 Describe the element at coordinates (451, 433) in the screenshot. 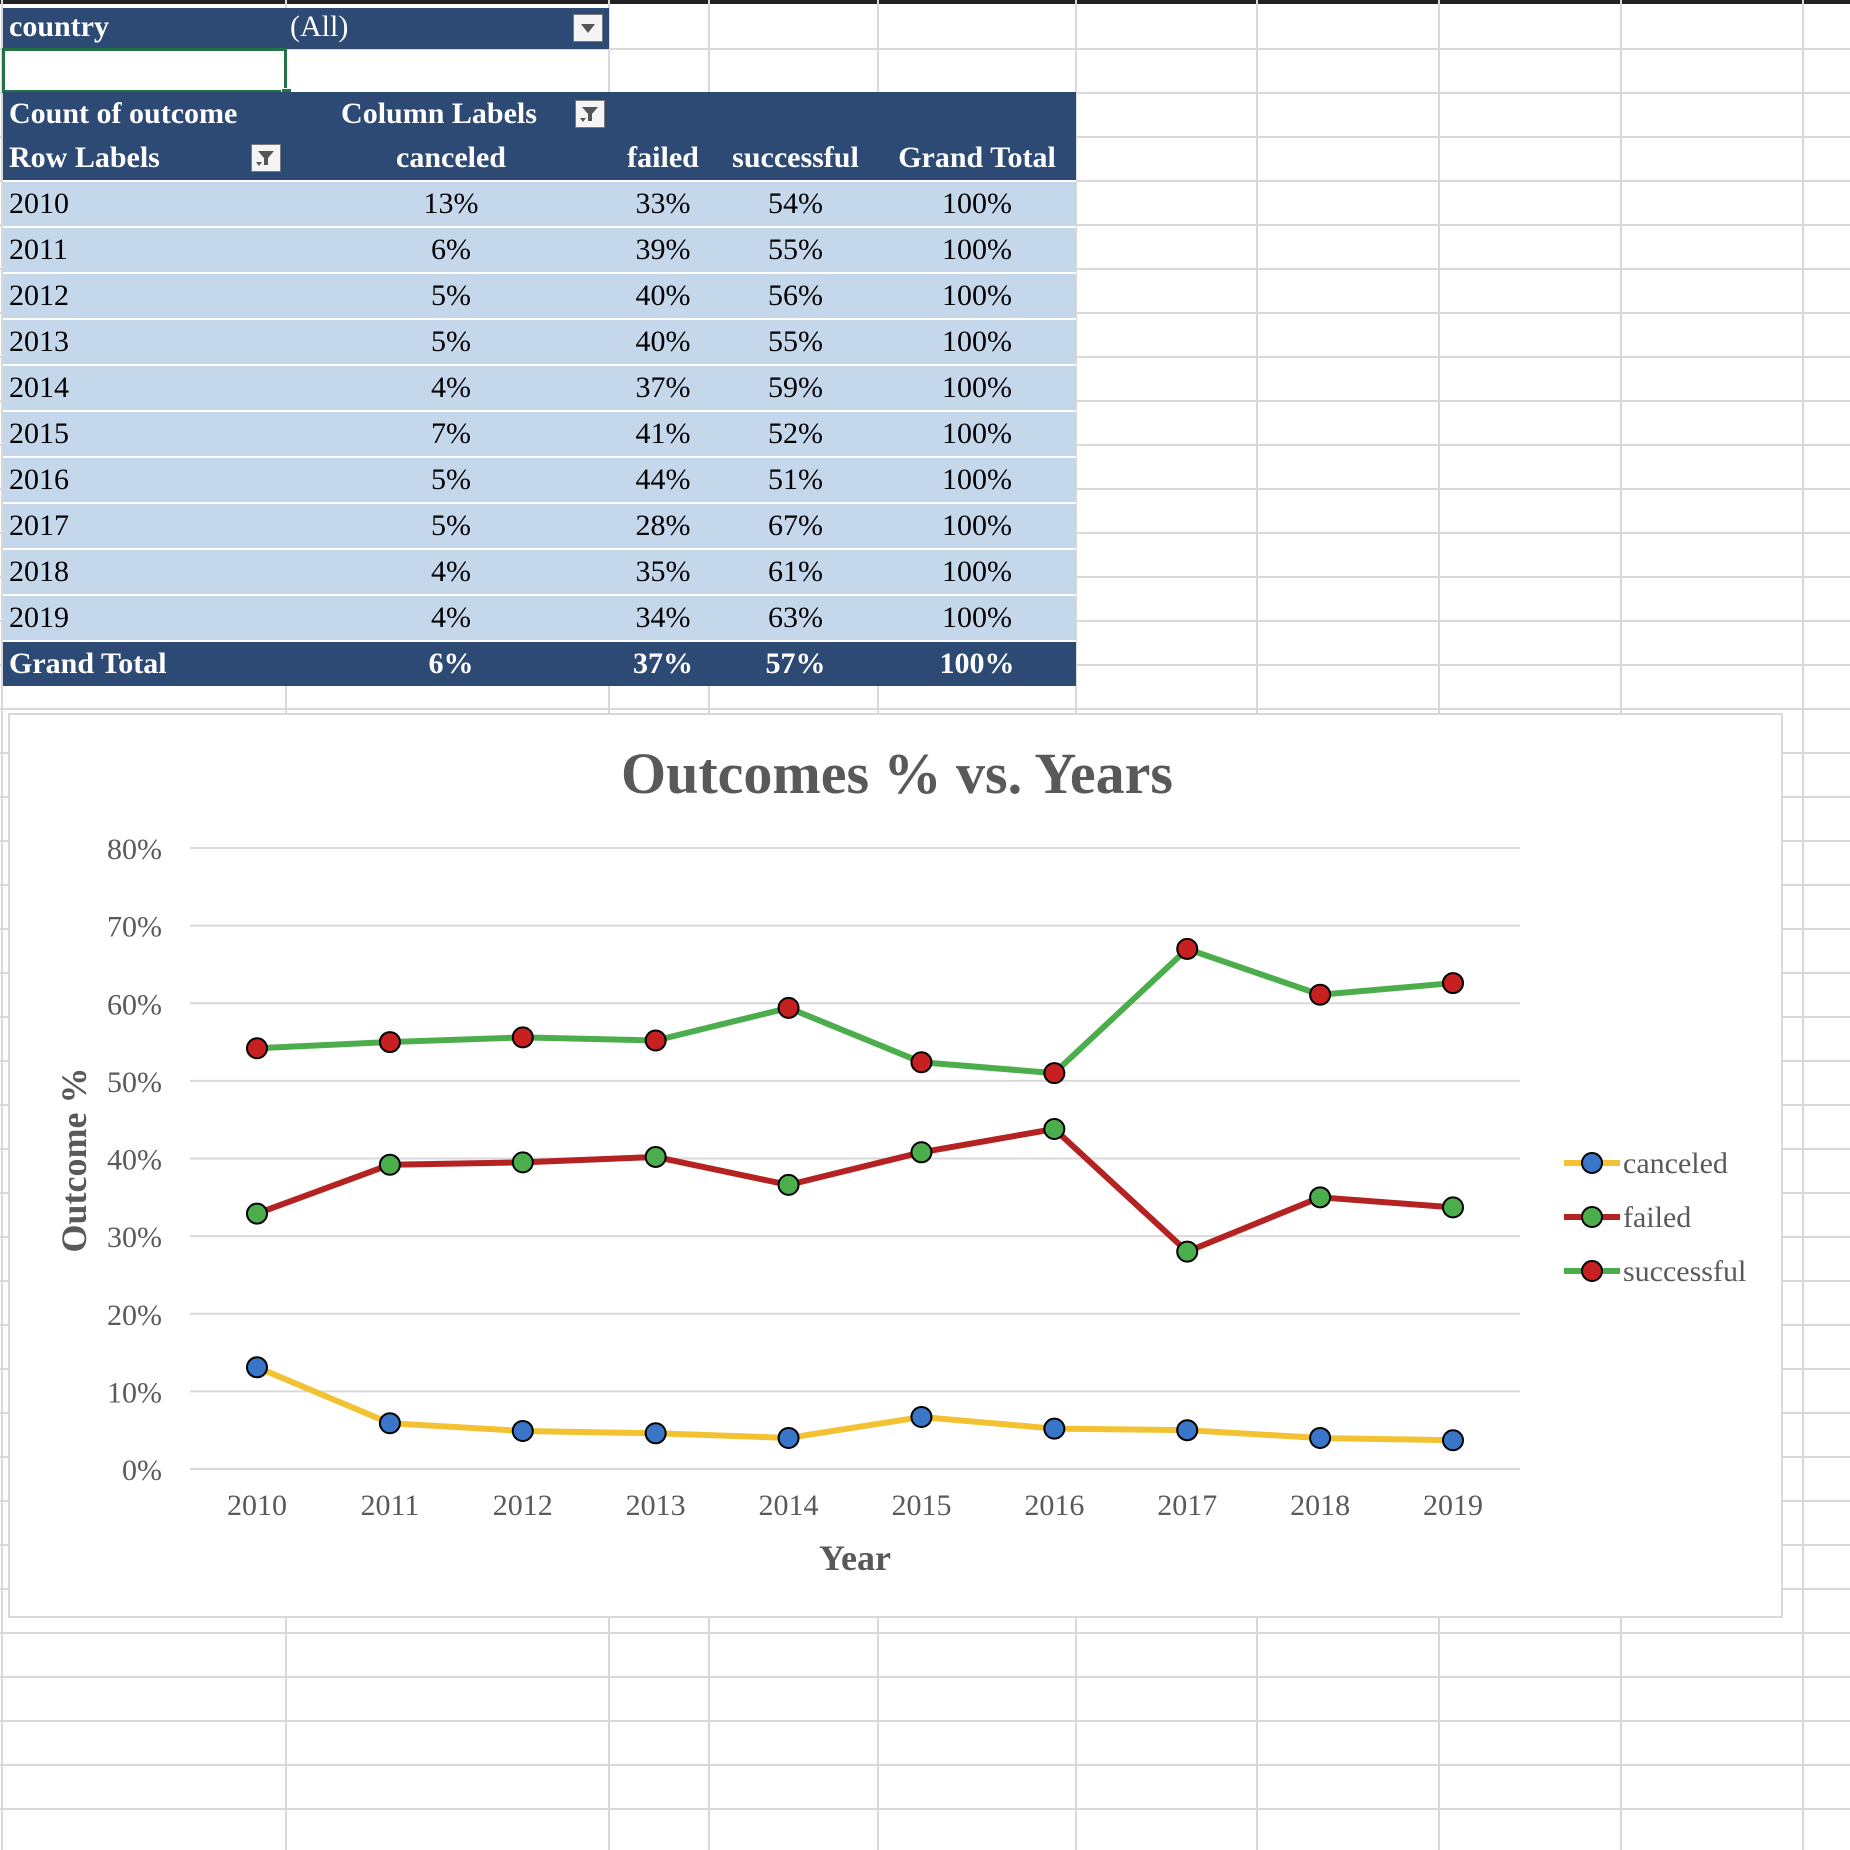

I see `cell-canceled: 7%` at that location.